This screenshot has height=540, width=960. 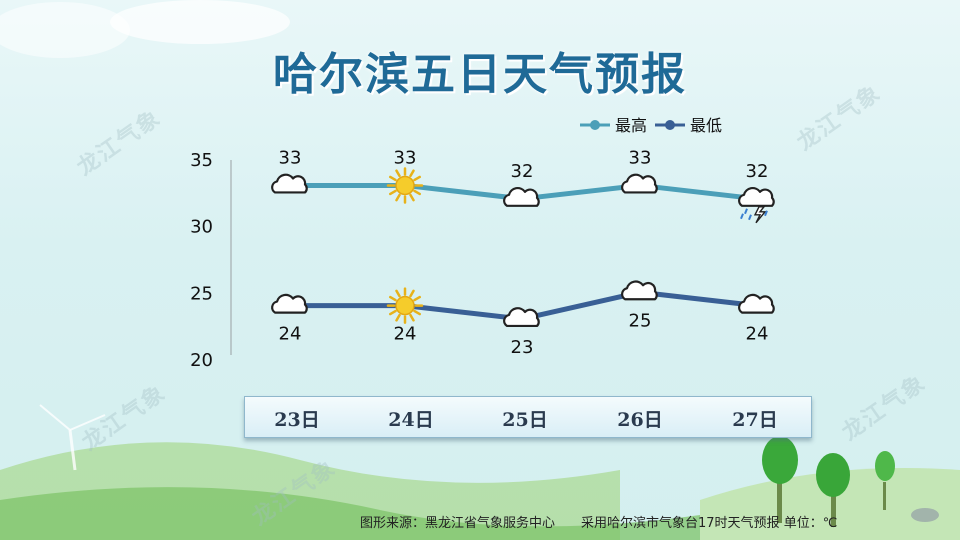 What do you see at coordinates (755, 420) in the screenshot?
I see `day-label: 27日` at bounding box center [755, 420].